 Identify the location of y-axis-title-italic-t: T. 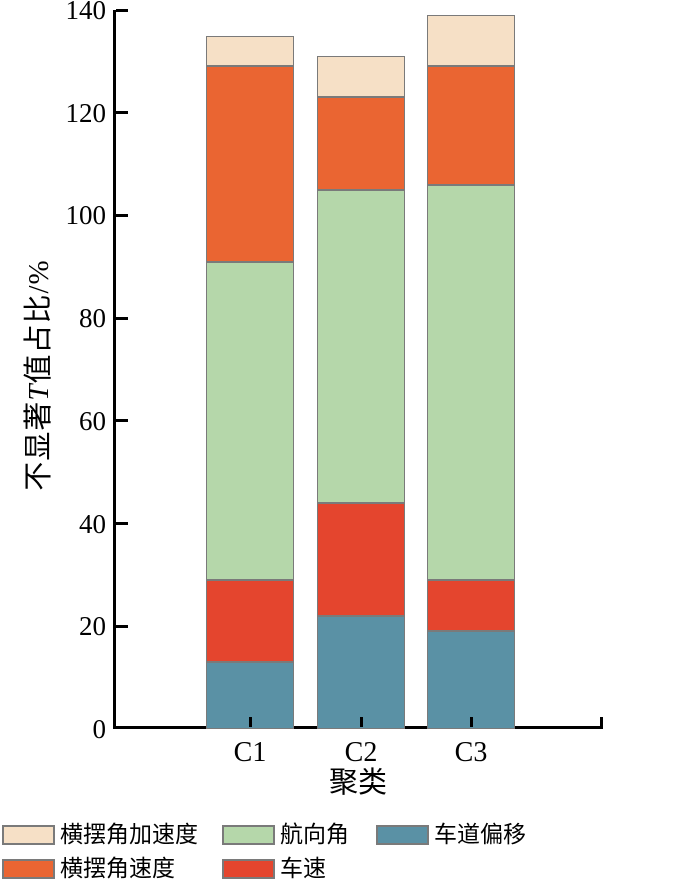
(39, 392).